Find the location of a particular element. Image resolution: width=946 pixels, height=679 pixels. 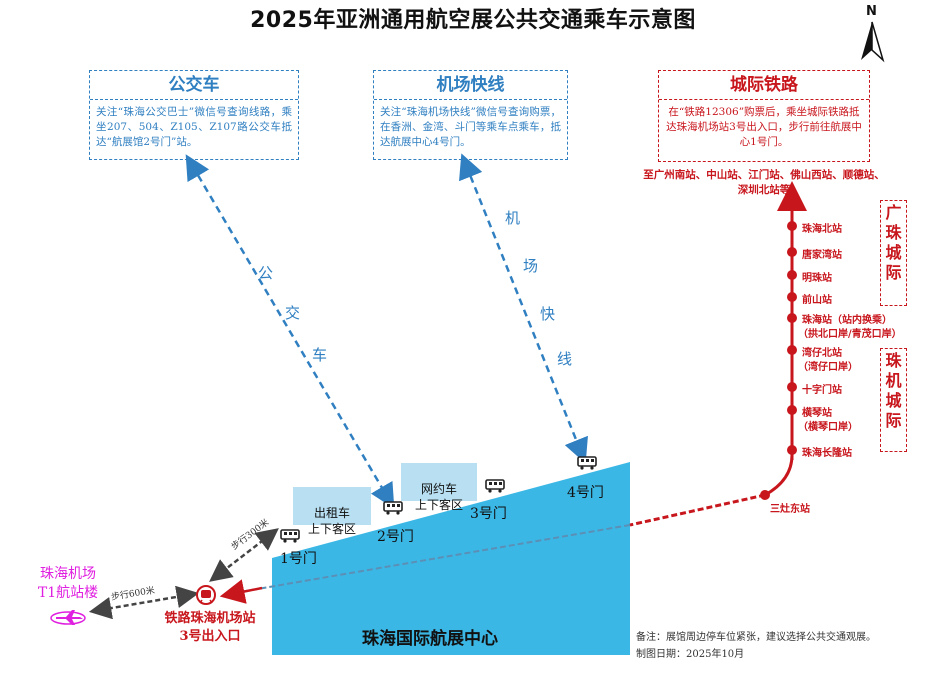

express-route-char: 场 is located at coordinates (531, 266).